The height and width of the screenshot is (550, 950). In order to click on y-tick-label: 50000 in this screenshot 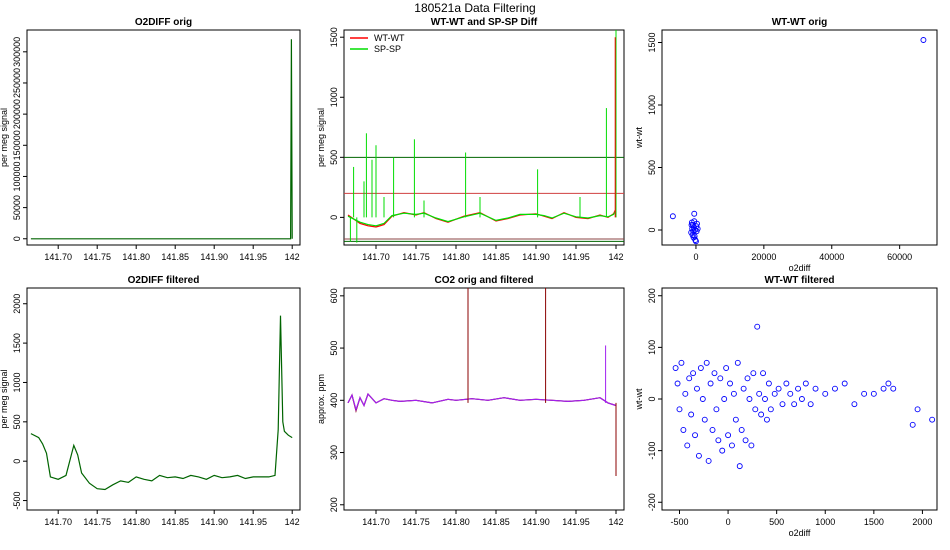, I will do `click(17, 207)`.